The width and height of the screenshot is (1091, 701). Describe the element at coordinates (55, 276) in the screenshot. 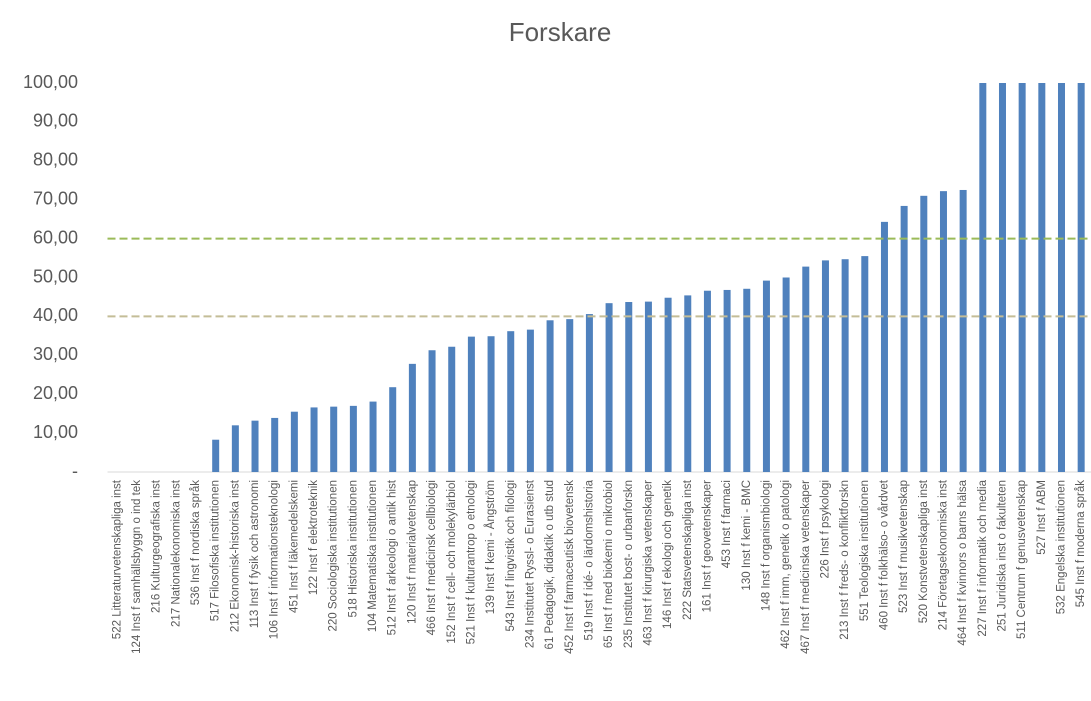

I see `y-tick-label: 50,00` at that location.